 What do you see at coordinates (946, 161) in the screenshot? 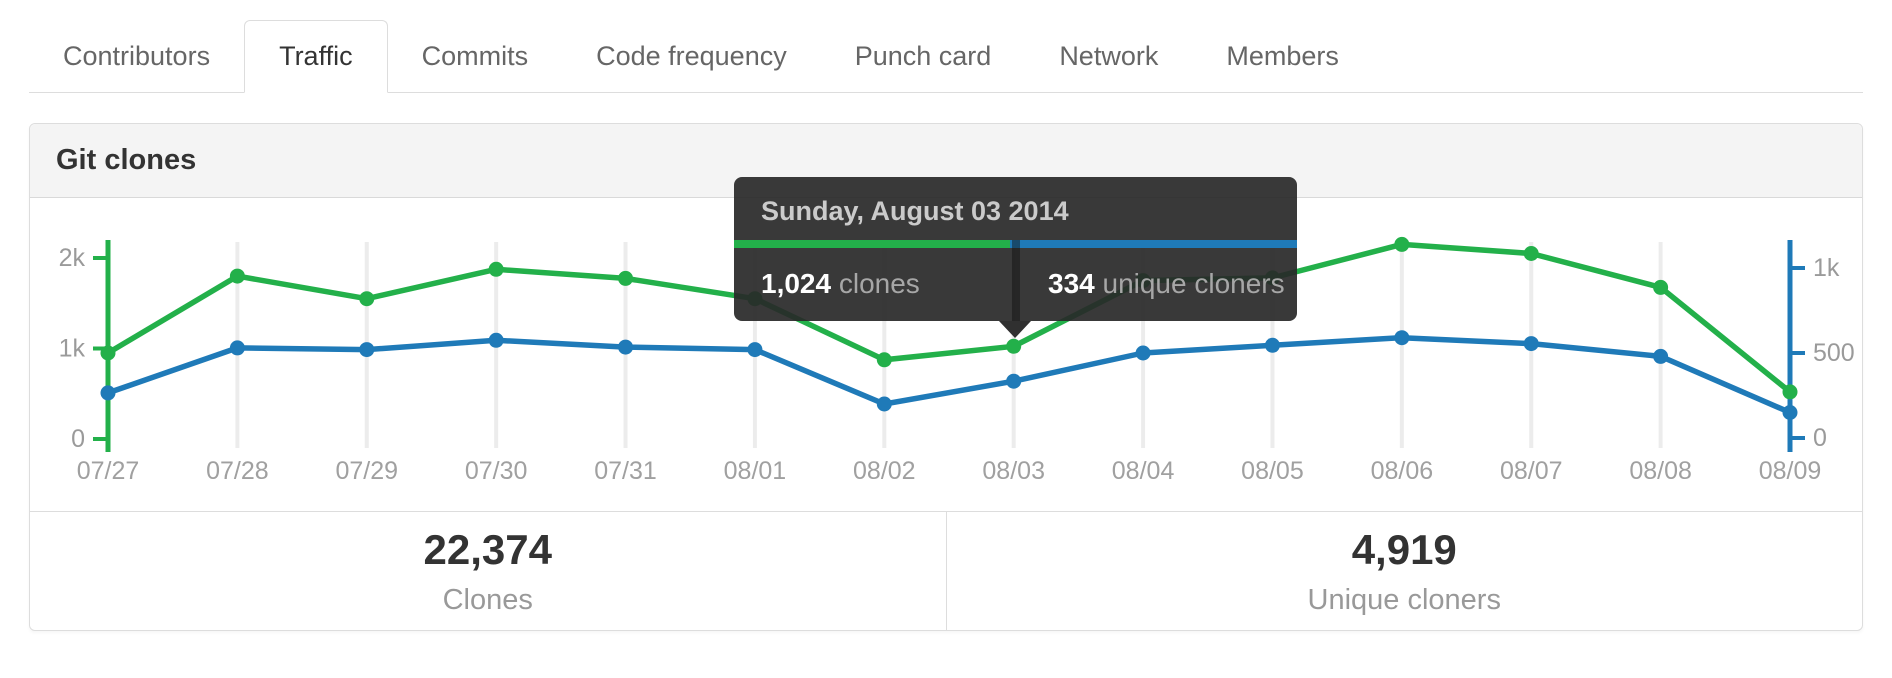
I see `panel-header: Git clones` at bounding box center [946, 161].